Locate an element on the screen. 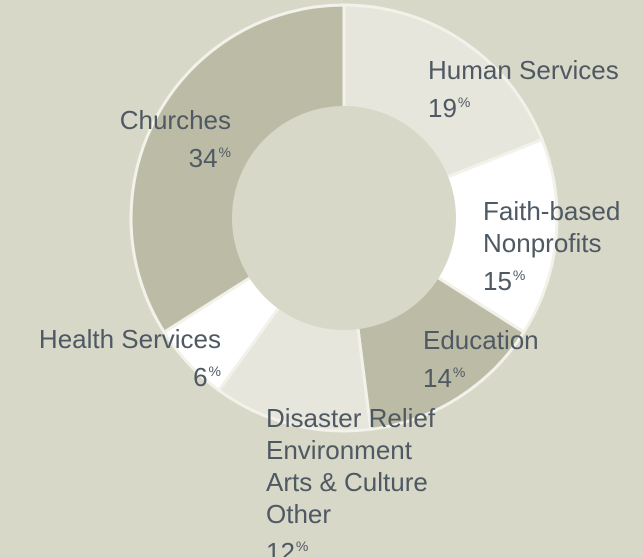 Image resolution: width=643 pixels, height=557 pixels. label-education: Education 14% is located at coordinates (481, 359).